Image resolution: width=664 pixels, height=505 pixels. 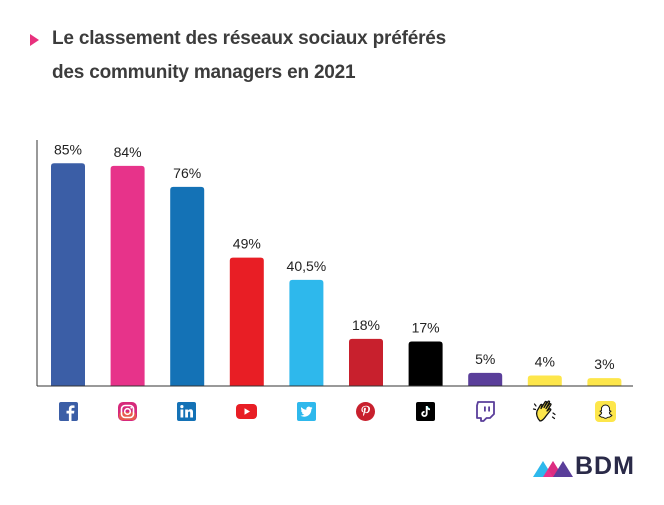 What do you see at coordinates (128, 152) in the screenshot?
I see `value-label-instagram: 84%` at bounding box center [128, 152].